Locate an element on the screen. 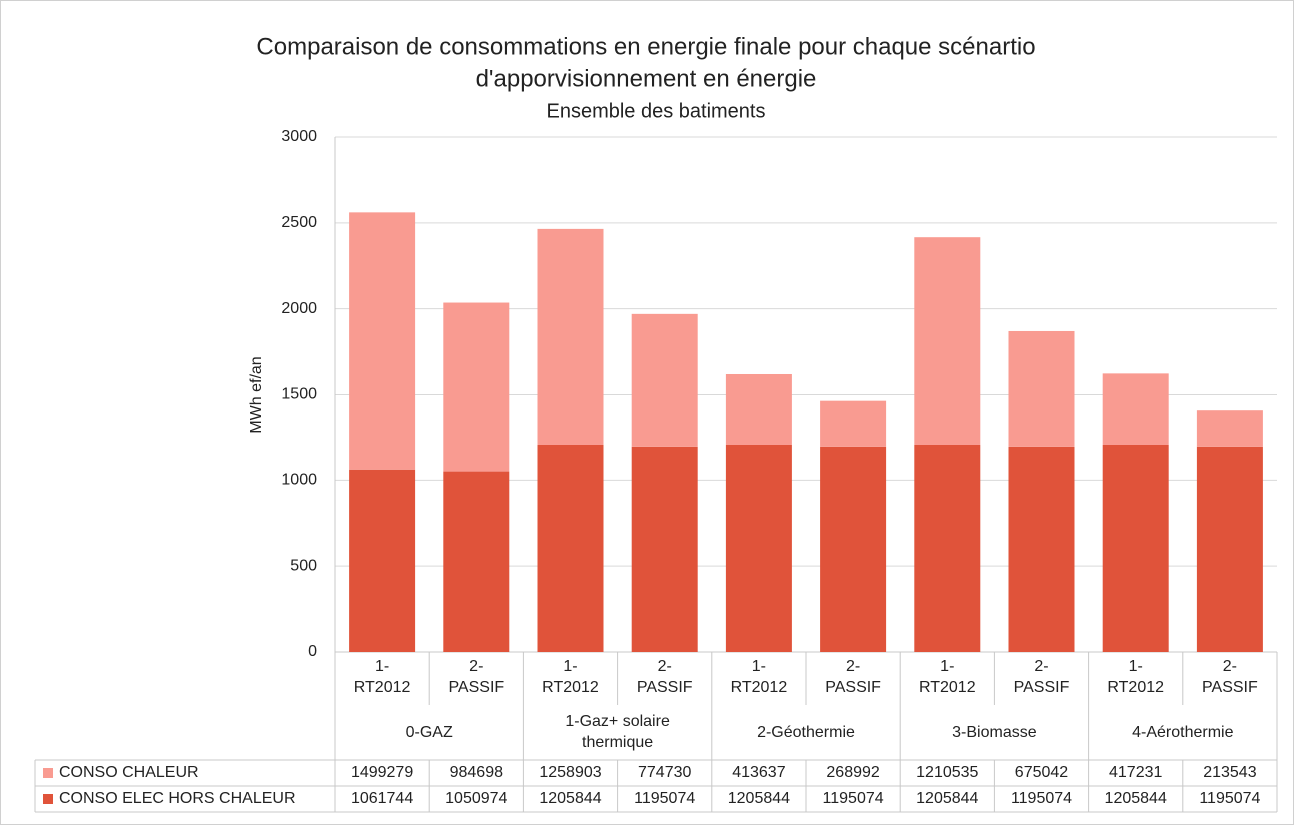  data-label: 213543 is located at coordinates (1229, 772).